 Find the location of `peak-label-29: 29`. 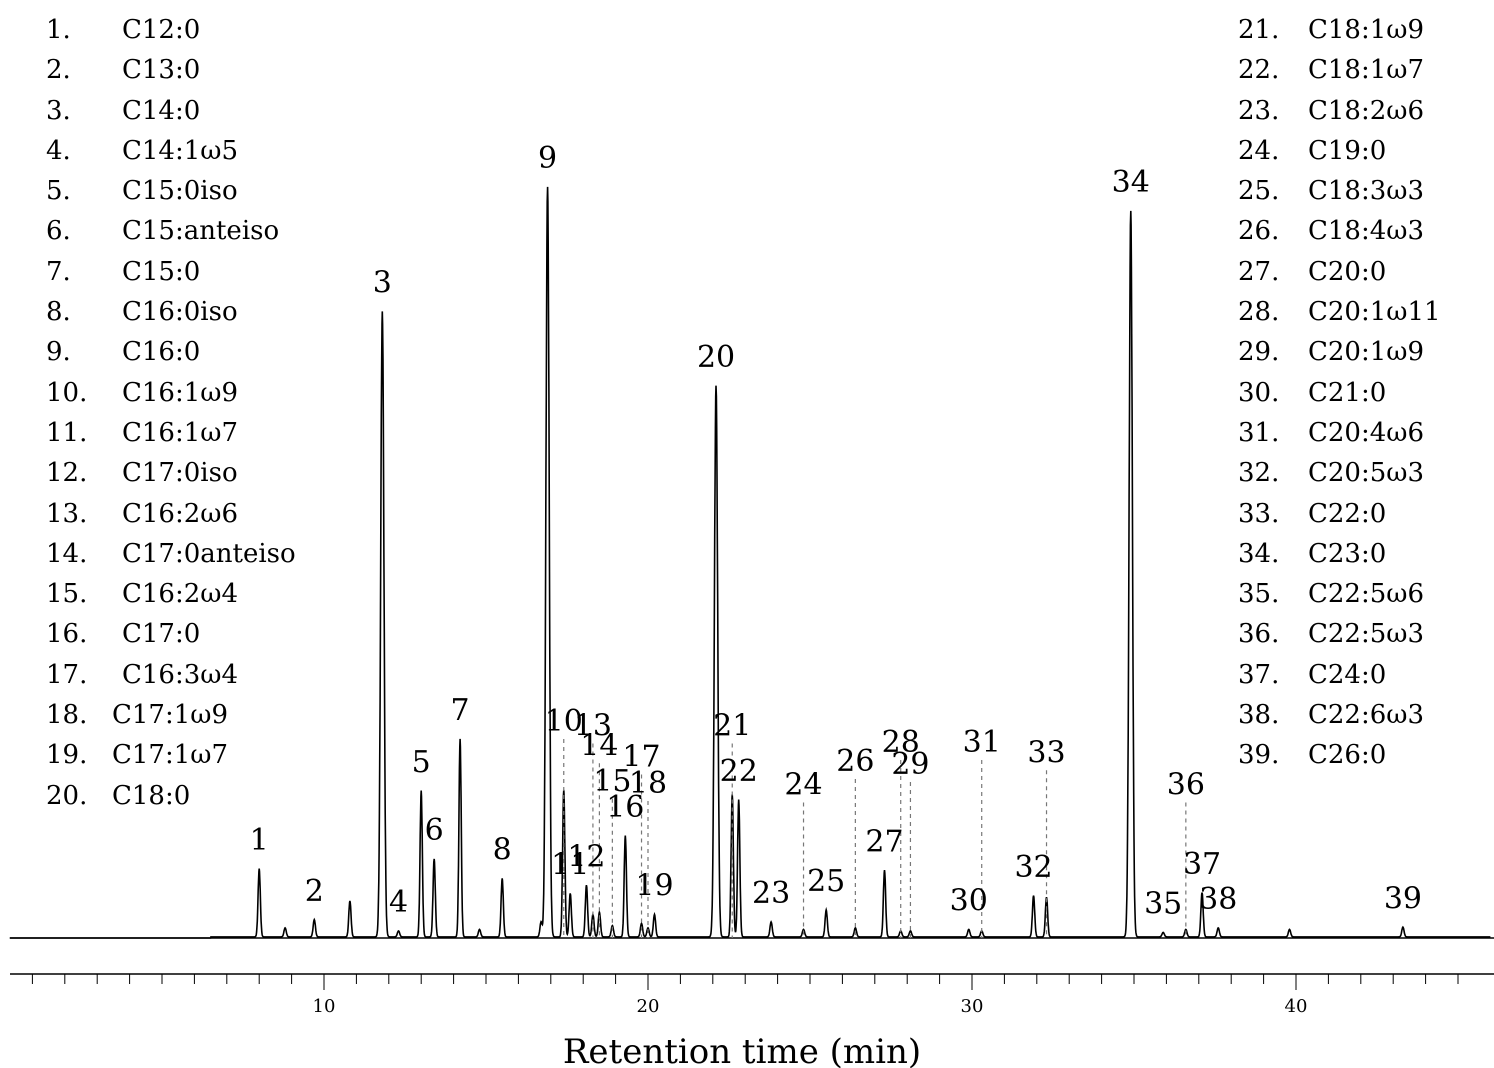

peak-label-29: 29 is located at coordinates (910, 764).